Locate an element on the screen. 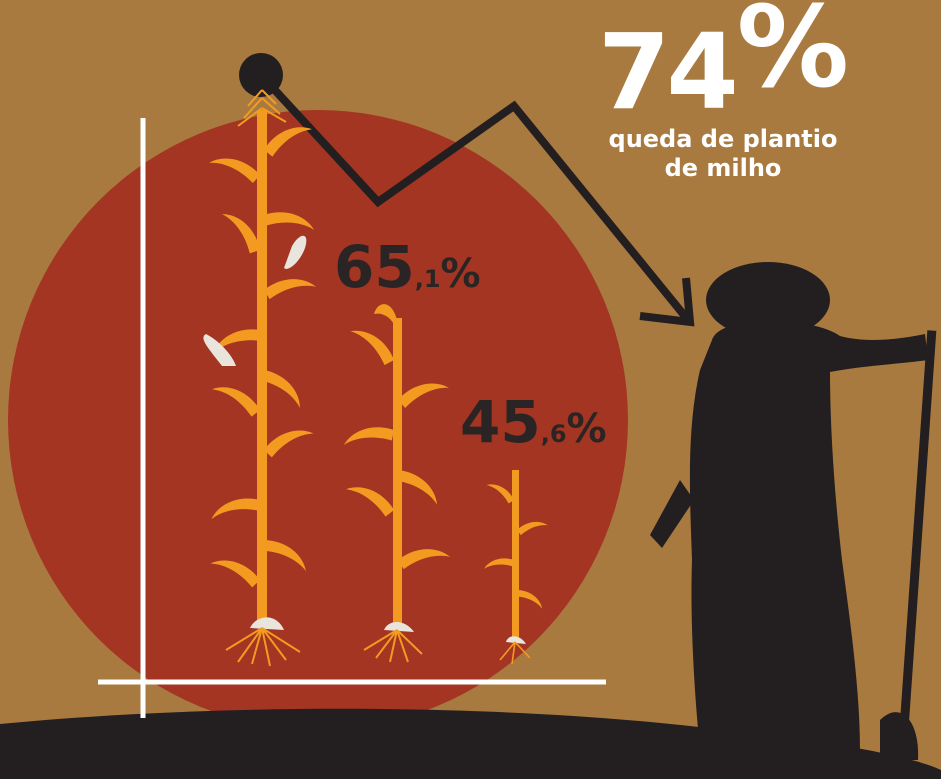 The image size is (941, 779). headline-caption: queda de plantio de milho is located at coordinates (723, 154).